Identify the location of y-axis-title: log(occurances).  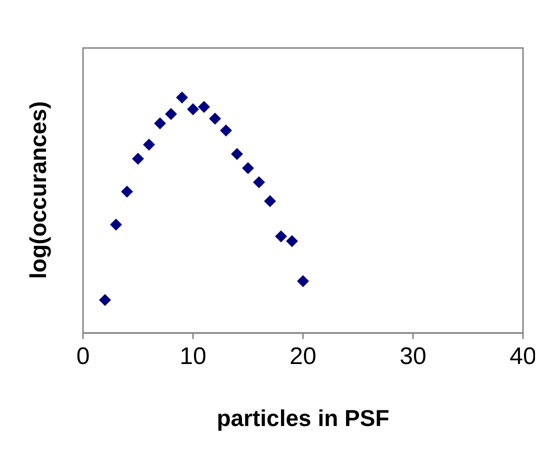
(38, 190).